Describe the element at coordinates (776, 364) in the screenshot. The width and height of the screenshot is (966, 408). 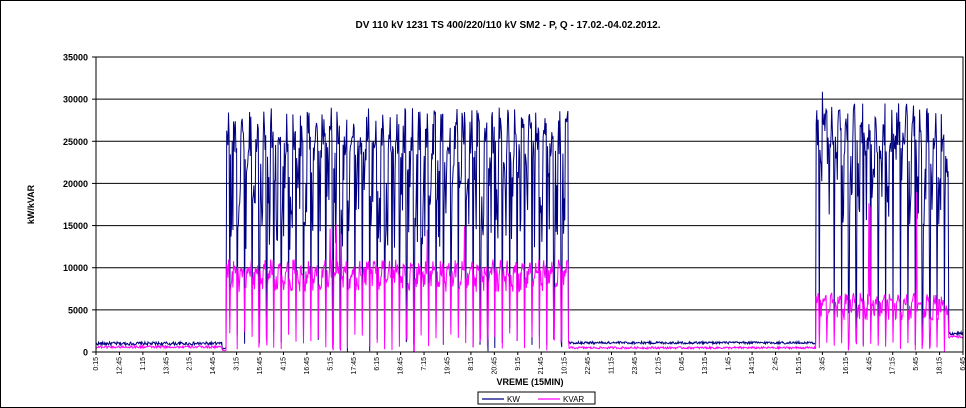
I see `x-tick-label: 2:45` at that location.